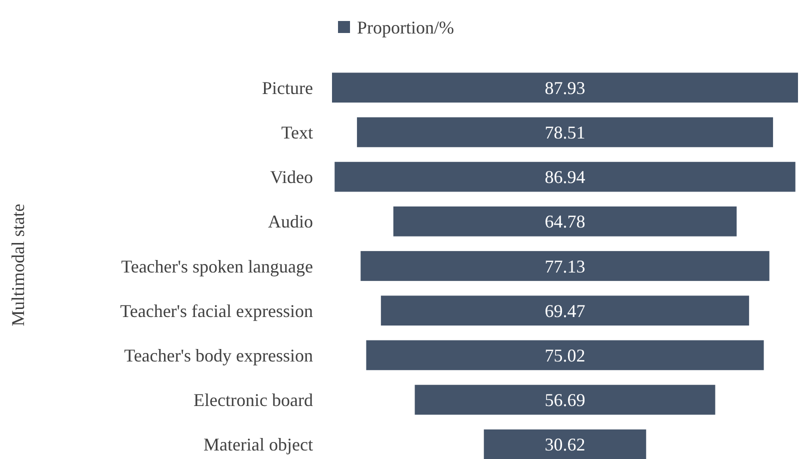 This screenshot has height=459, width=802. Describe the element at coordinates (565, 444) in the screenshot. I see `data-label: 30.62` at that location.